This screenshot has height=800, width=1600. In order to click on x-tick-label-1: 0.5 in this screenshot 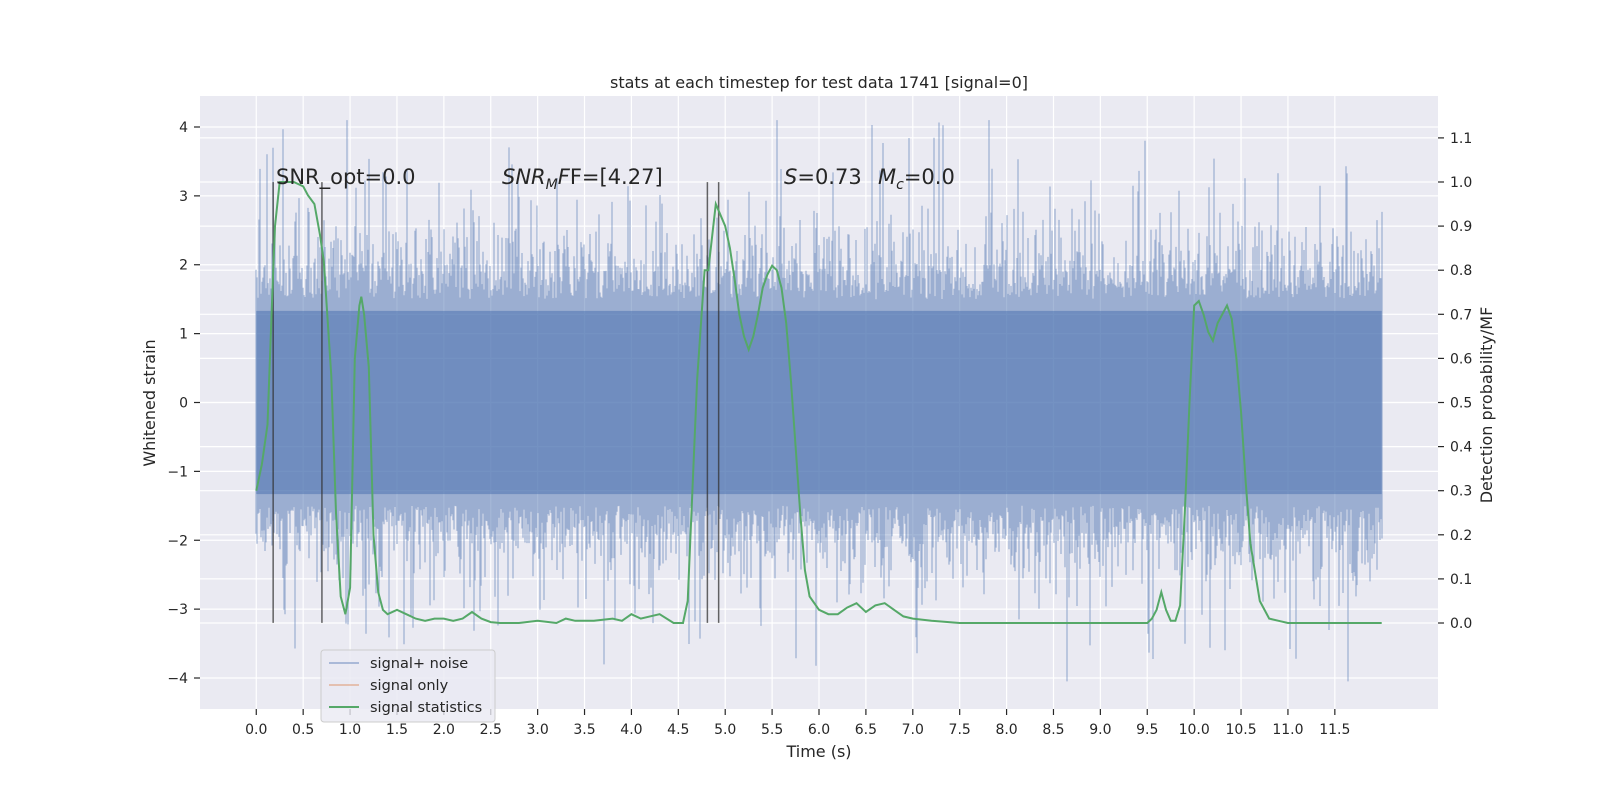, I will do `click(303, 730)`.